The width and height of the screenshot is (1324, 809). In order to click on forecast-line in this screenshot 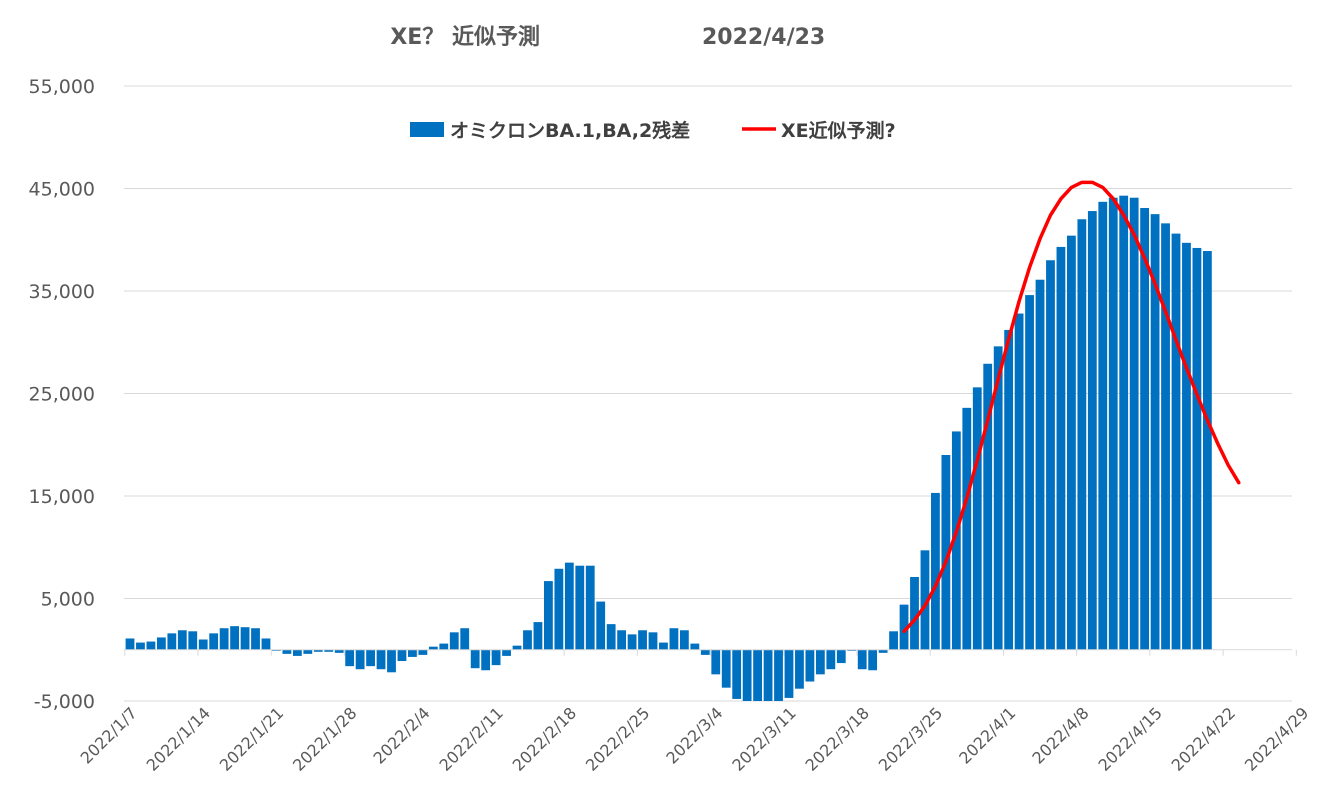, I will do `click(1071, 407)`.